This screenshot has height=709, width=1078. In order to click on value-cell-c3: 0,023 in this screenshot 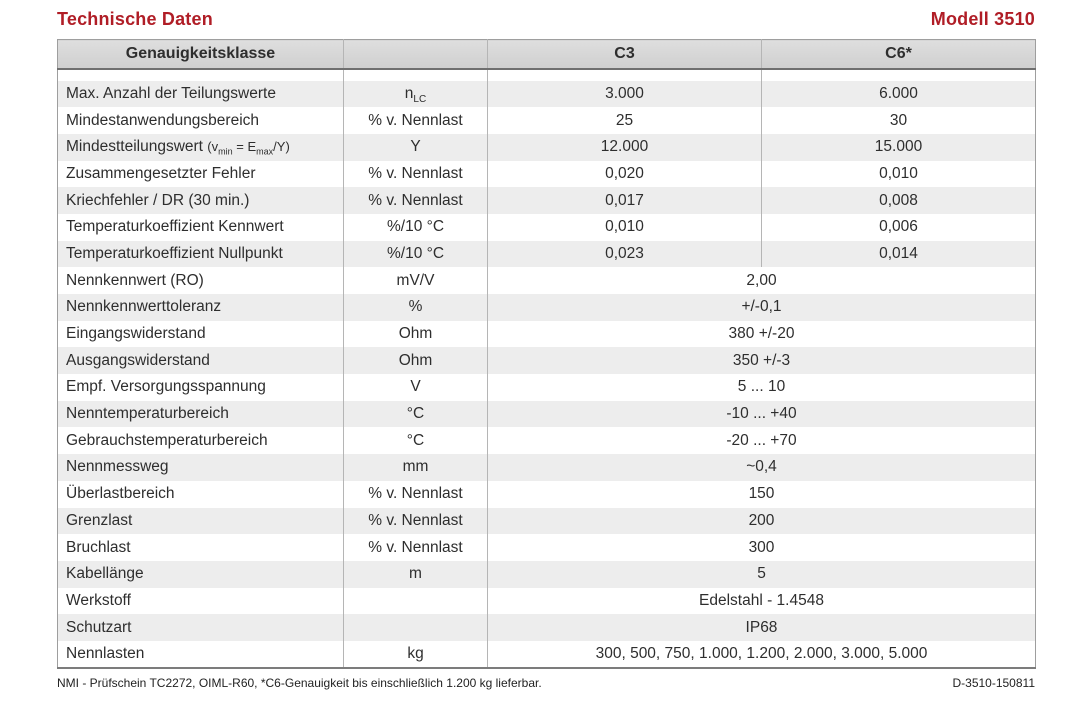, I will do `click(624, 254)`.